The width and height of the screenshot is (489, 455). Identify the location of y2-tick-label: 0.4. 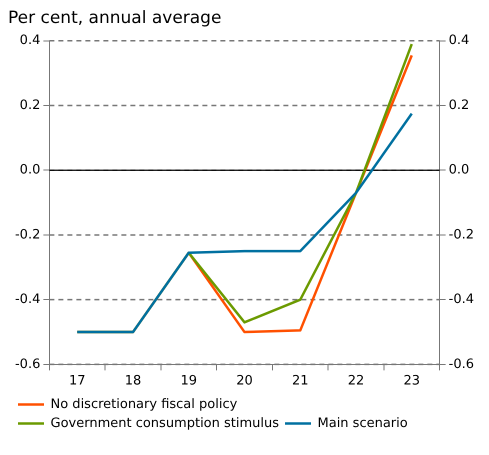
(459, 40).